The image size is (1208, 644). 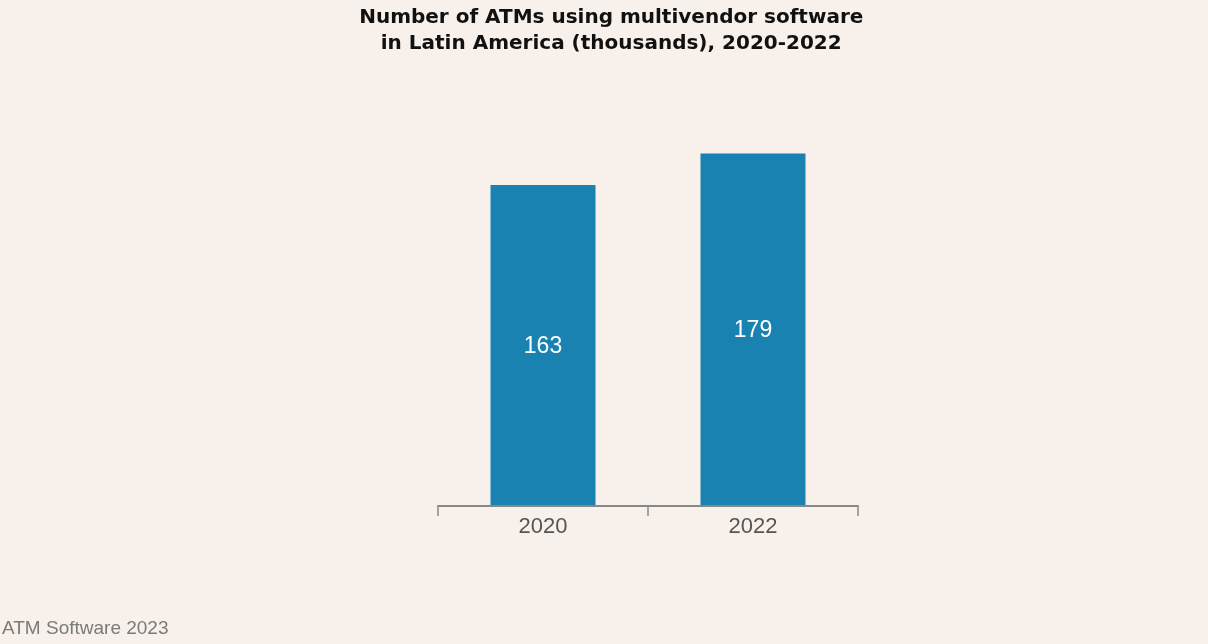 What do you see at coordinates (753, 526) in the screenshot?
I see `x-tick-label: 2022` at bounding box center [753, 526].